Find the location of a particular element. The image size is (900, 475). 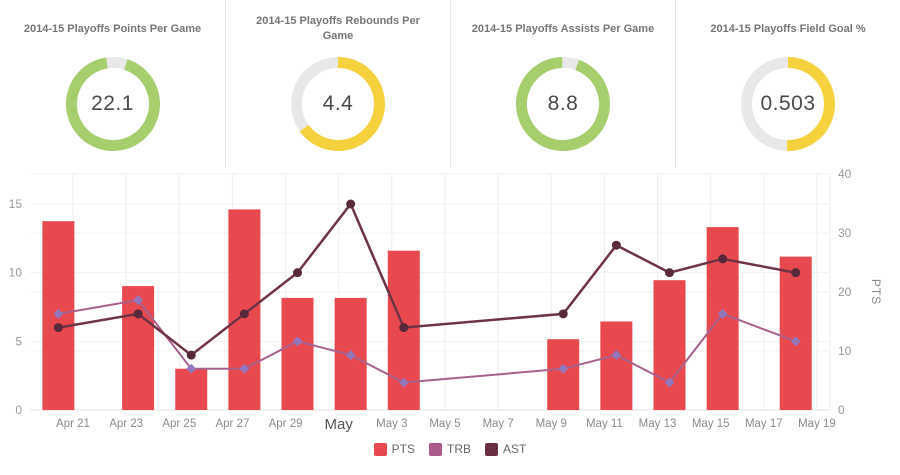

x-axis-tick-label: May 19 is located at coordinates (817, 424).